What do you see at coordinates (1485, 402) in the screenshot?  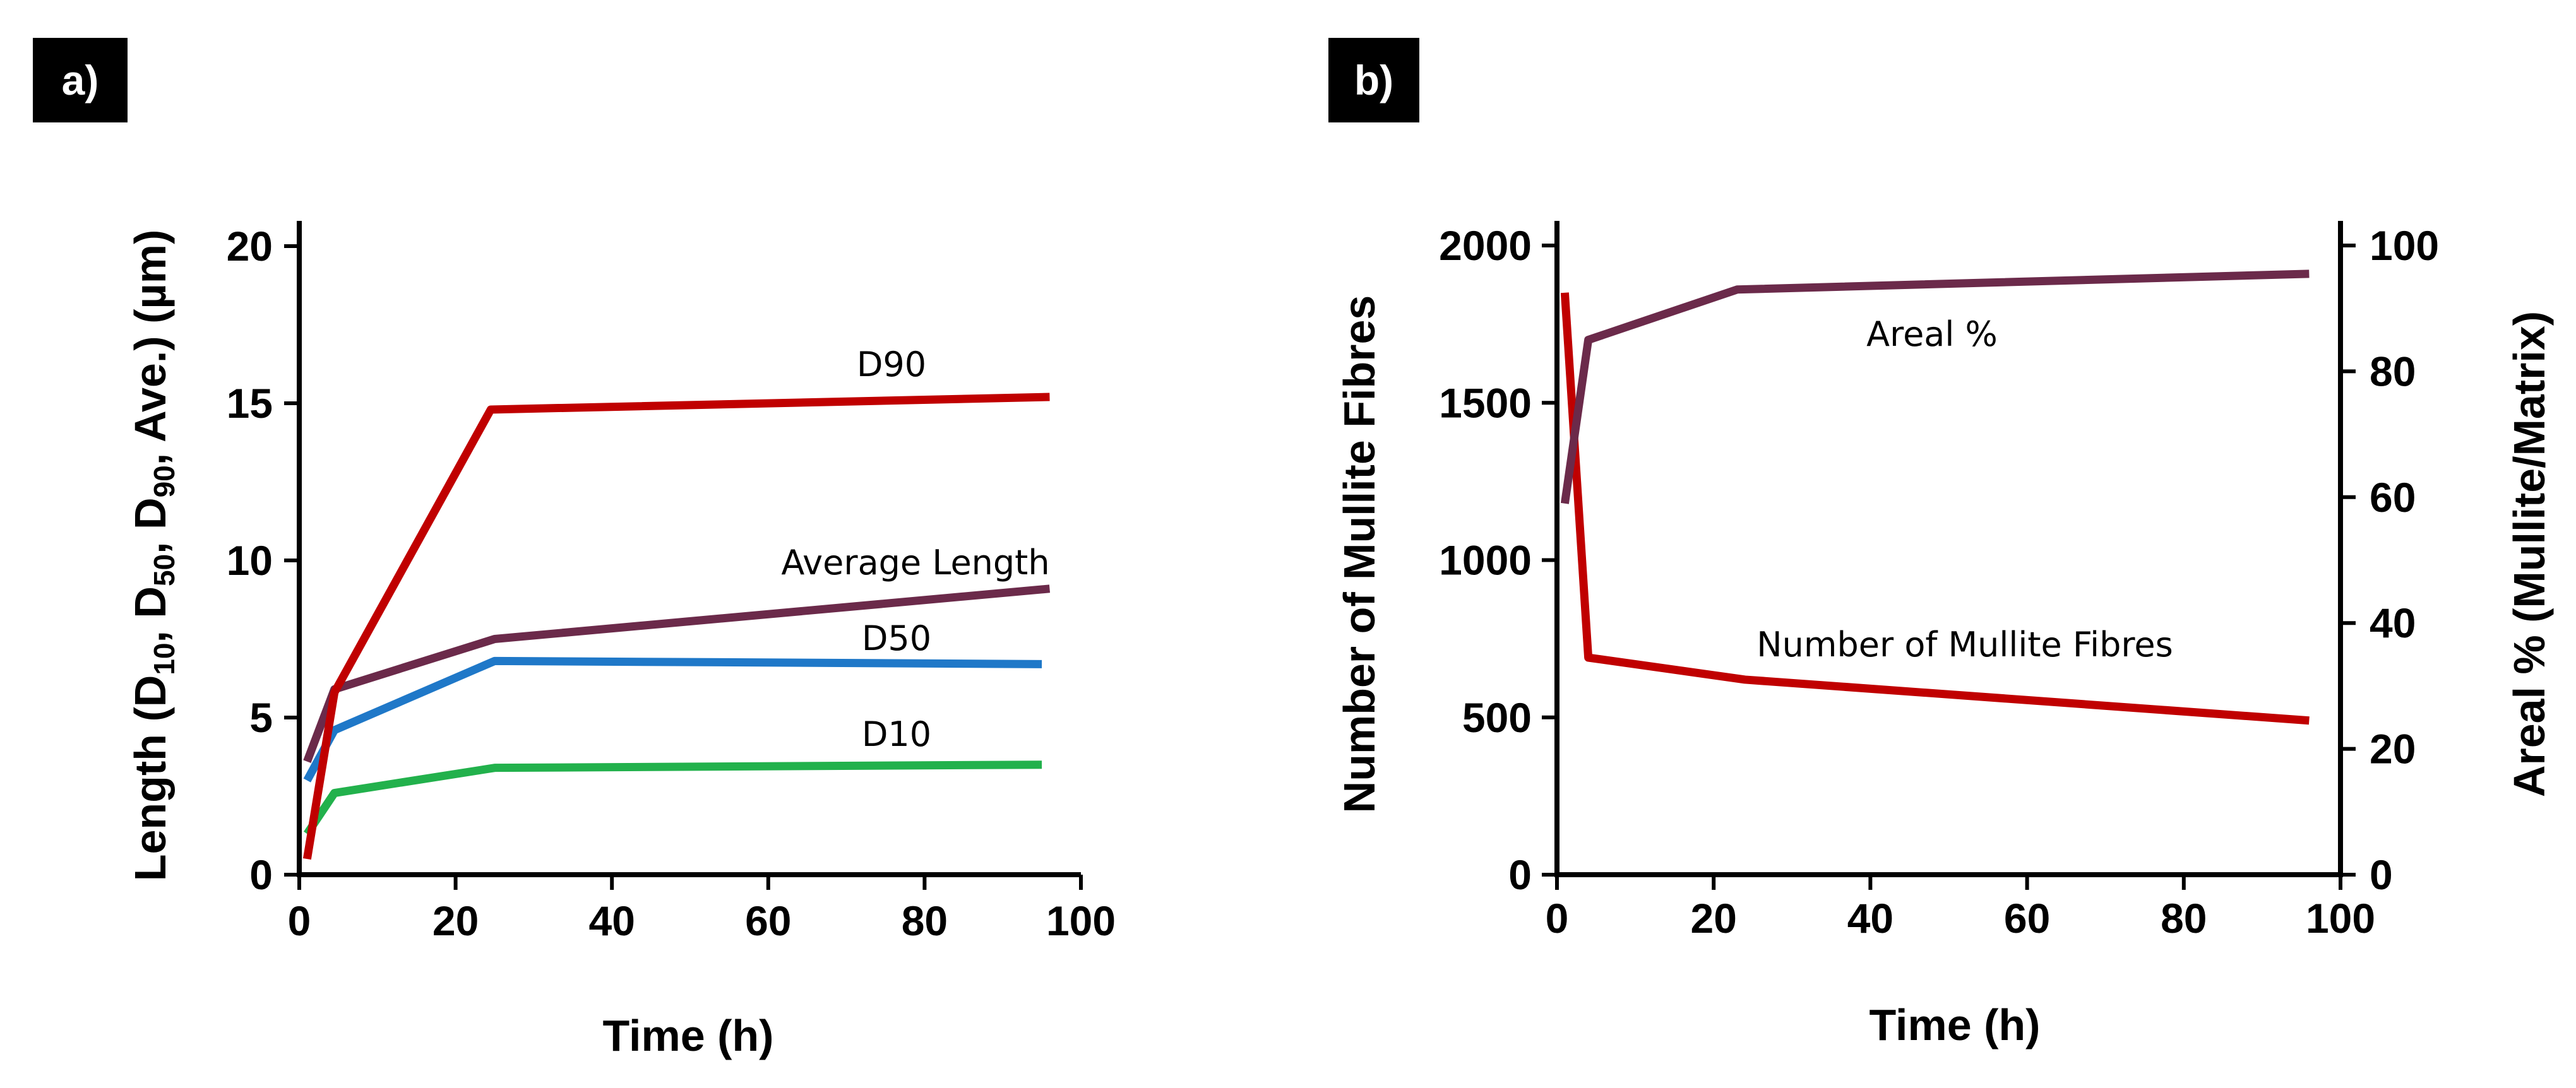 I see `left-y-tick-label: 1500` at bounding box center [1485, 402].